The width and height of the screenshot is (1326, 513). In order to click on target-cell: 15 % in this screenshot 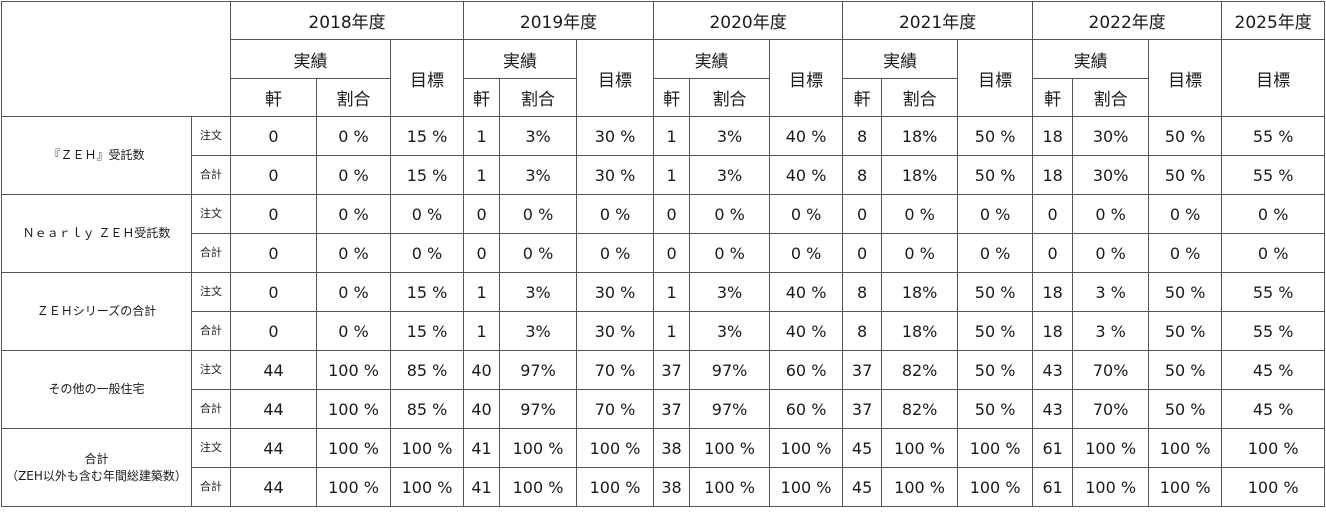, I will do `click(427, 292)`.